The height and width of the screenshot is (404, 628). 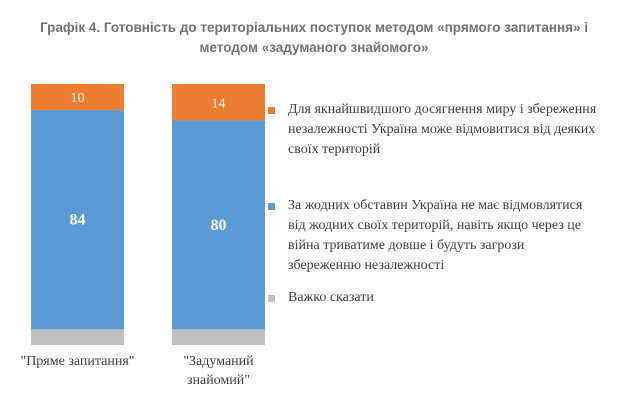 I want to click on data-label-0-2: 10, so click(x=78, y=98).